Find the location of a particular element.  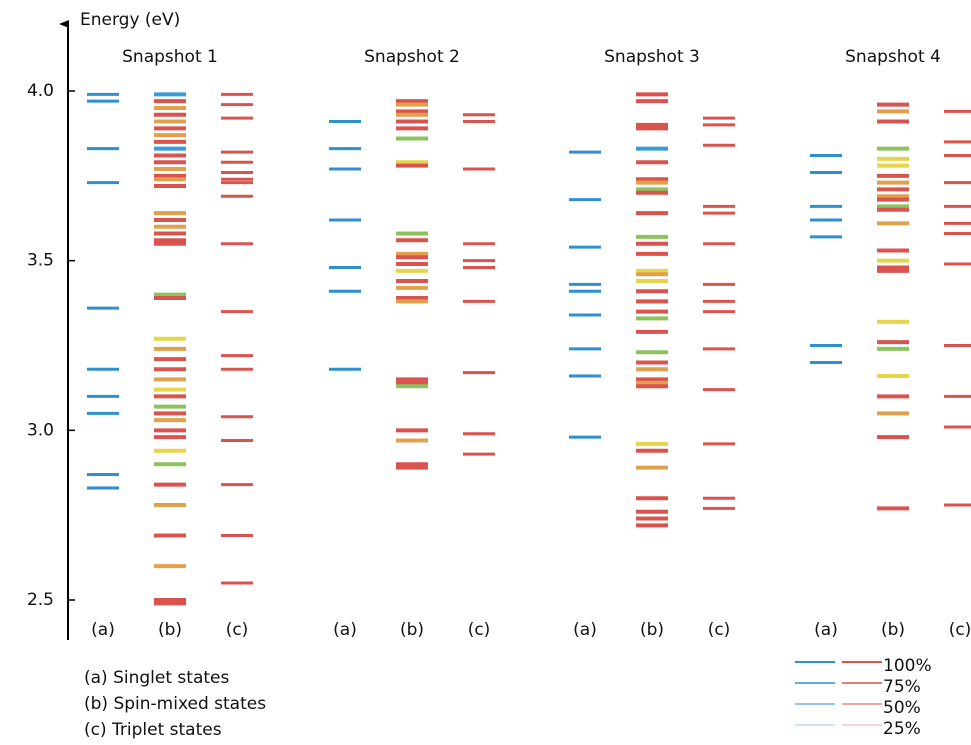

legend-text: (a) Singlet states is located at coordinates (156, 678).